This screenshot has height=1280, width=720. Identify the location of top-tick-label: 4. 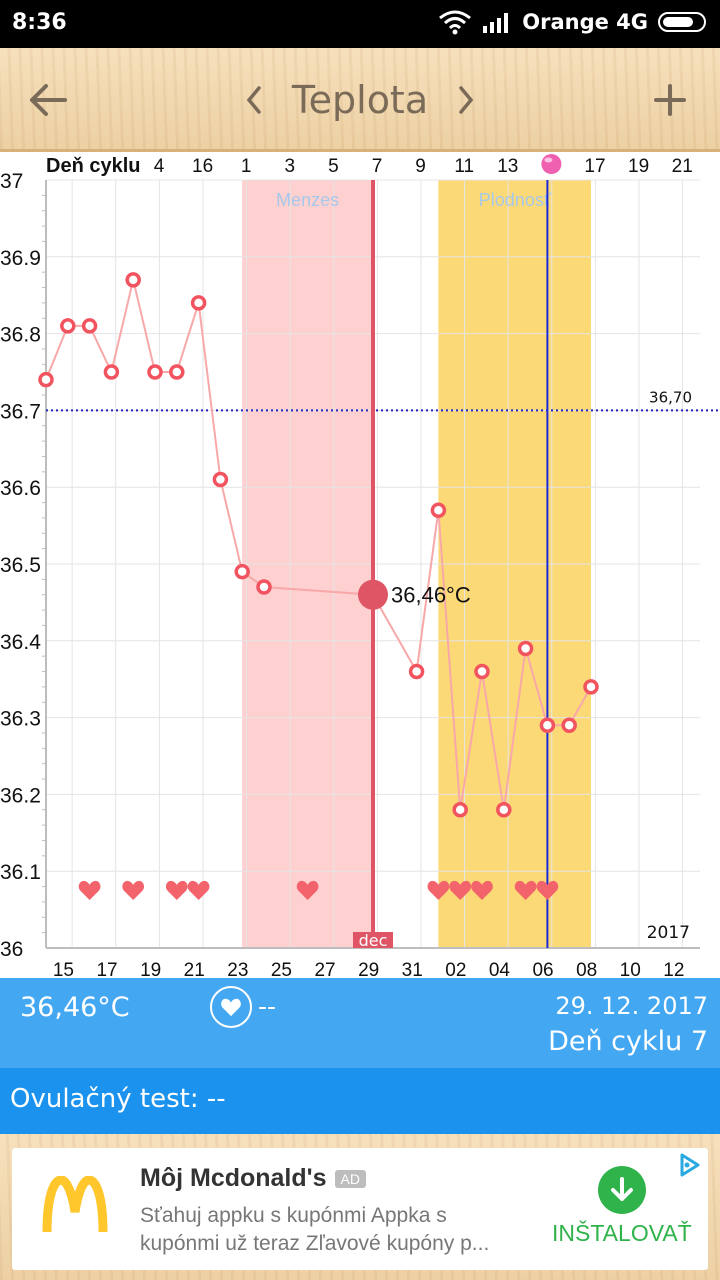
(159, 166).